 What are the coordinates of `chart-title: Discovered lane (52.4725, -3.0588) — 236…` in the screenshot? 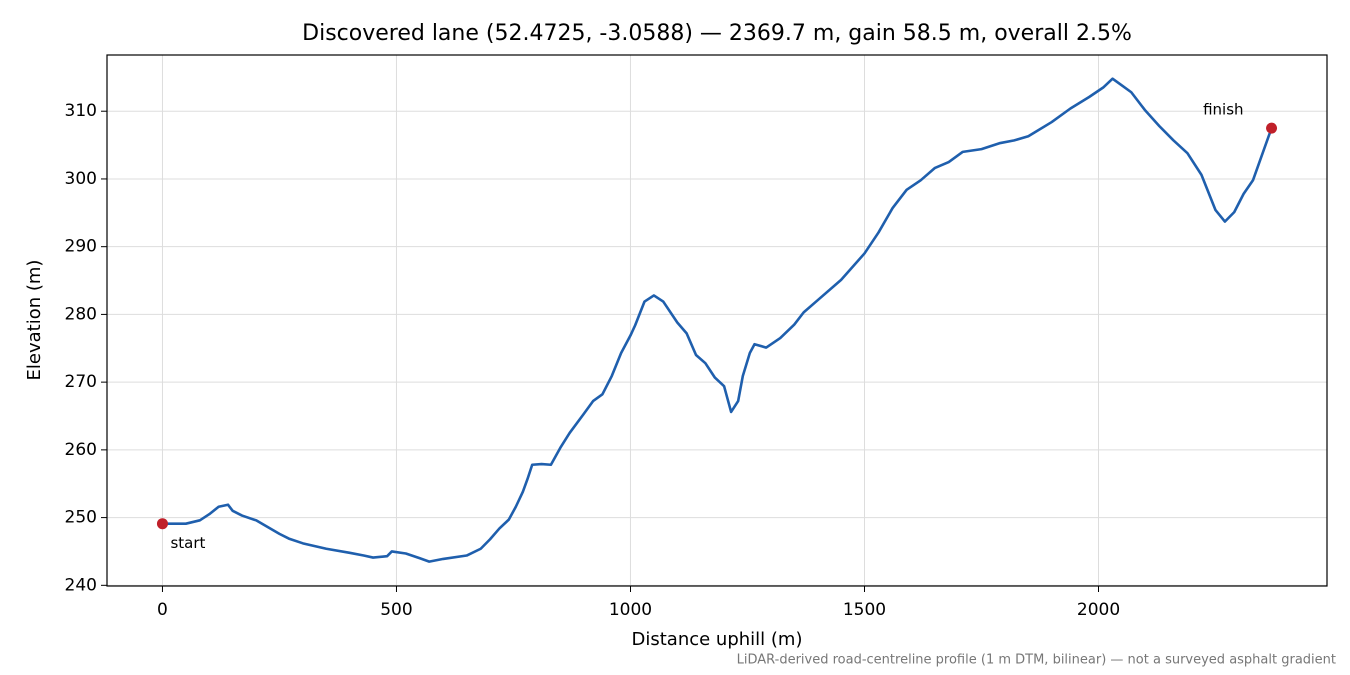 It's located at (717, 33).